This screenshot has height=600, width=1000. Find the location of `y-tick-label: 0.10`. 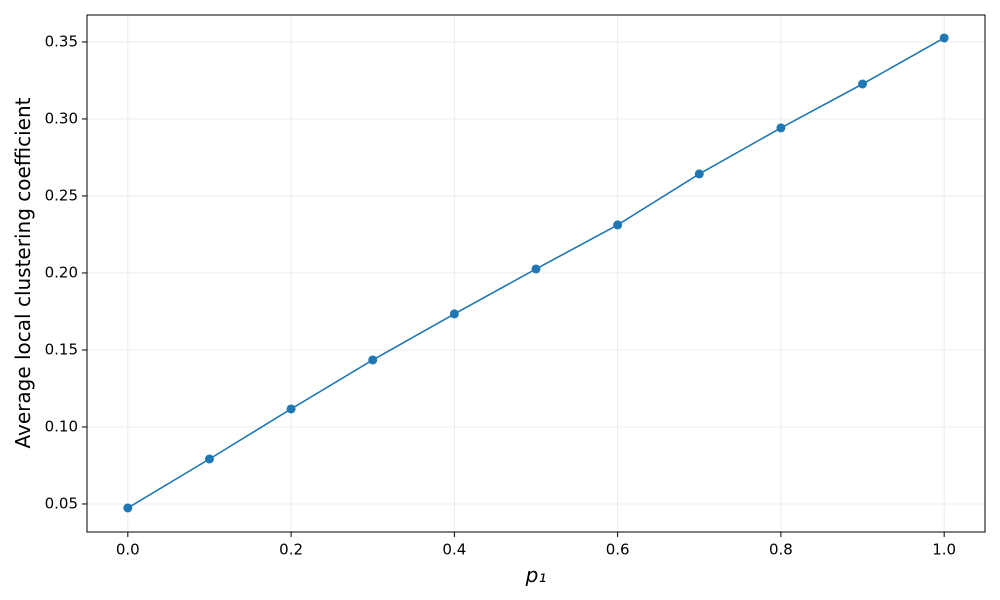

y-tick-label: 0.10 is located at coordinates (61, 426).